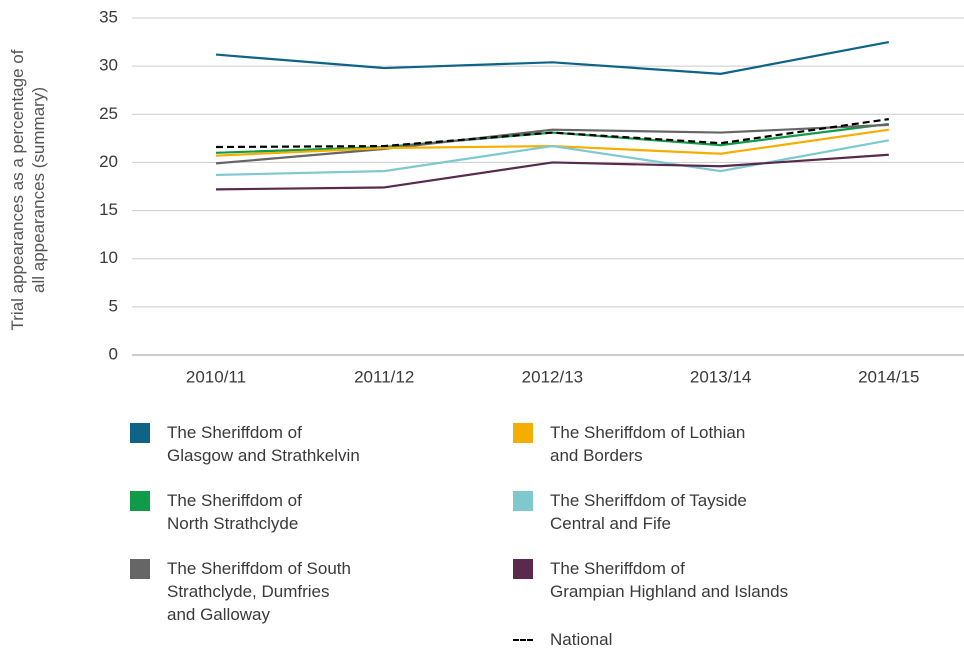  What do you see at coordinates (108, 16) in the screenshot?
I see `y-tick-label: 35` at bounding box center [108, 16].